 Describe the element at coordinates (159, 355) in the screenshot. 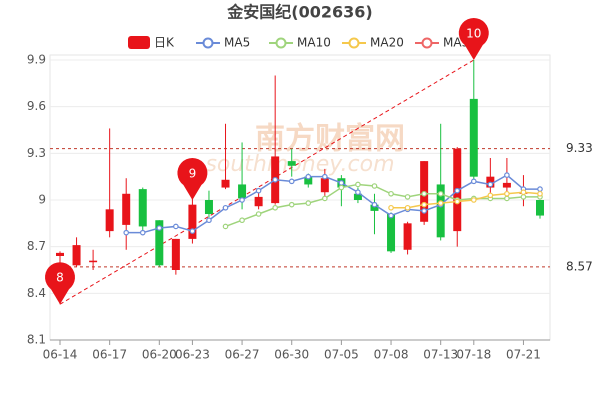

I see `x-tick-label: 06-20` at that location.